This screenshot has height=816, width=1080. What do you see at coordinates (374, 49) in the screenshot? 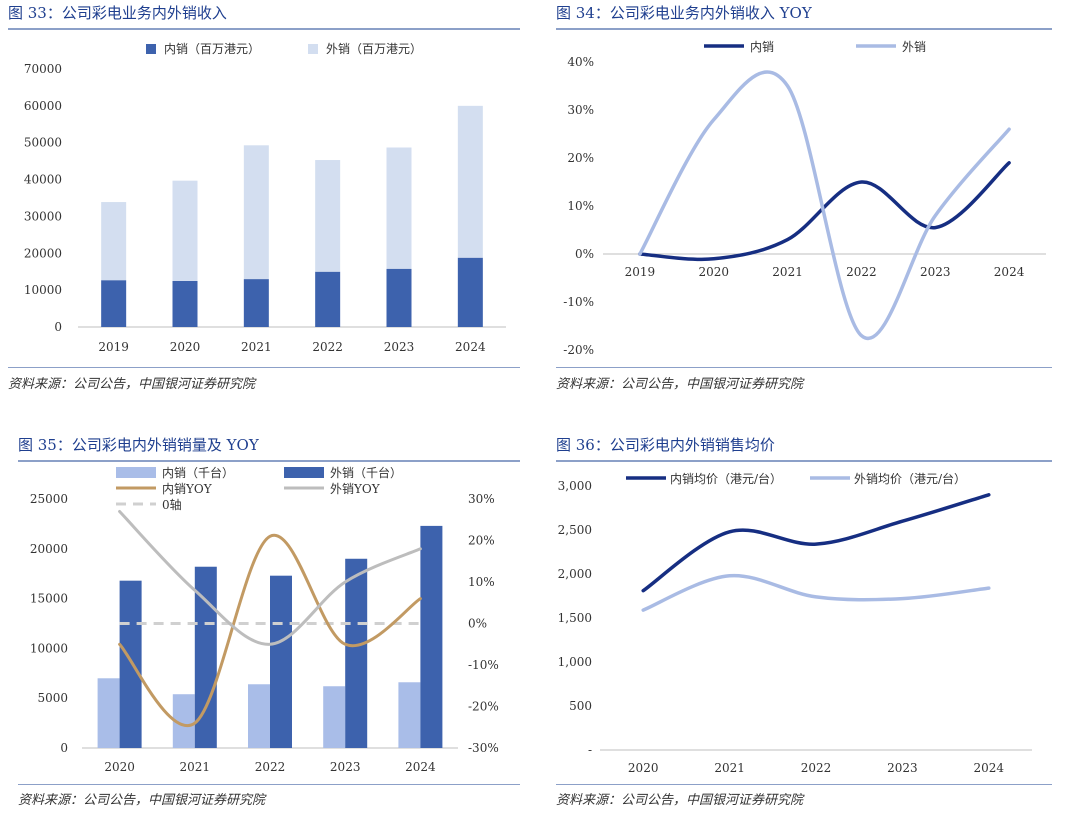
I see `legend-label: 外销（百万港元）` at bounding box center [374, 49].